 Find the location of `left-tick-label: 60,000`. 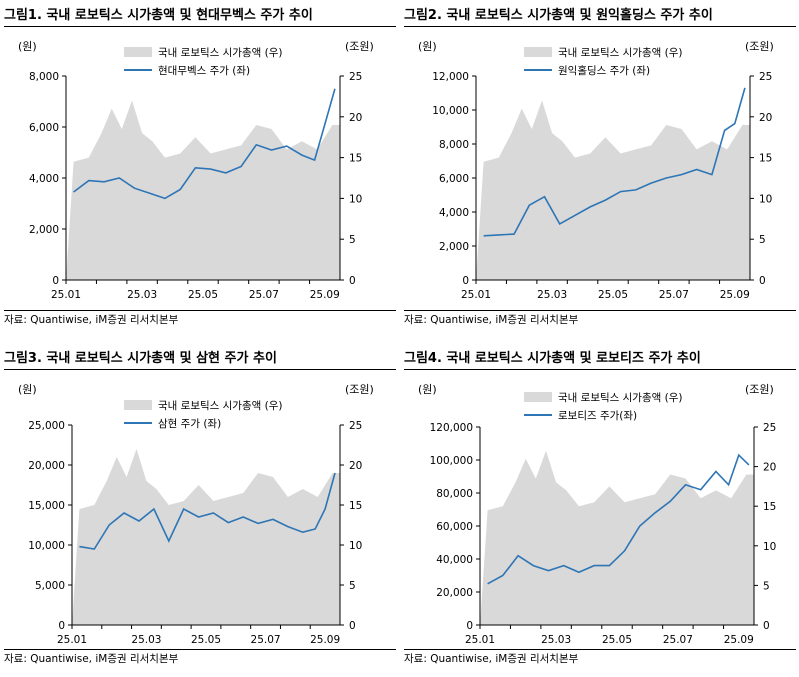

left-tick-label: 60,000 is located at coordinates (454, 527).